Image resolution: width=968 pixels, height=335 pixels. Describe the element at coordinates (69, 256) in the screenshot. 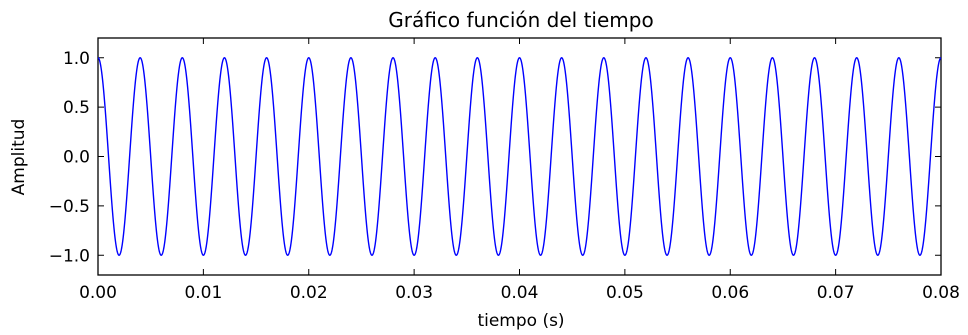

I see `y-tick-label: −1.0` at that location.